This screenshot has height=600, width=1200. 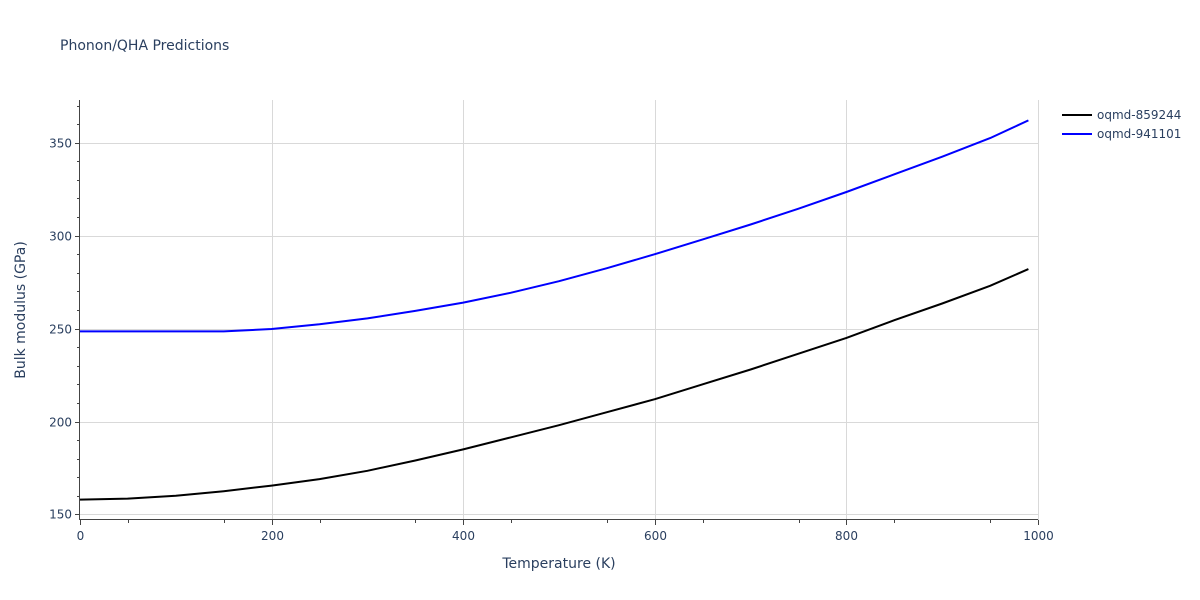 I want to click on y-axis-title: Bulk modulus (GPa), so click(x=21, y=310).